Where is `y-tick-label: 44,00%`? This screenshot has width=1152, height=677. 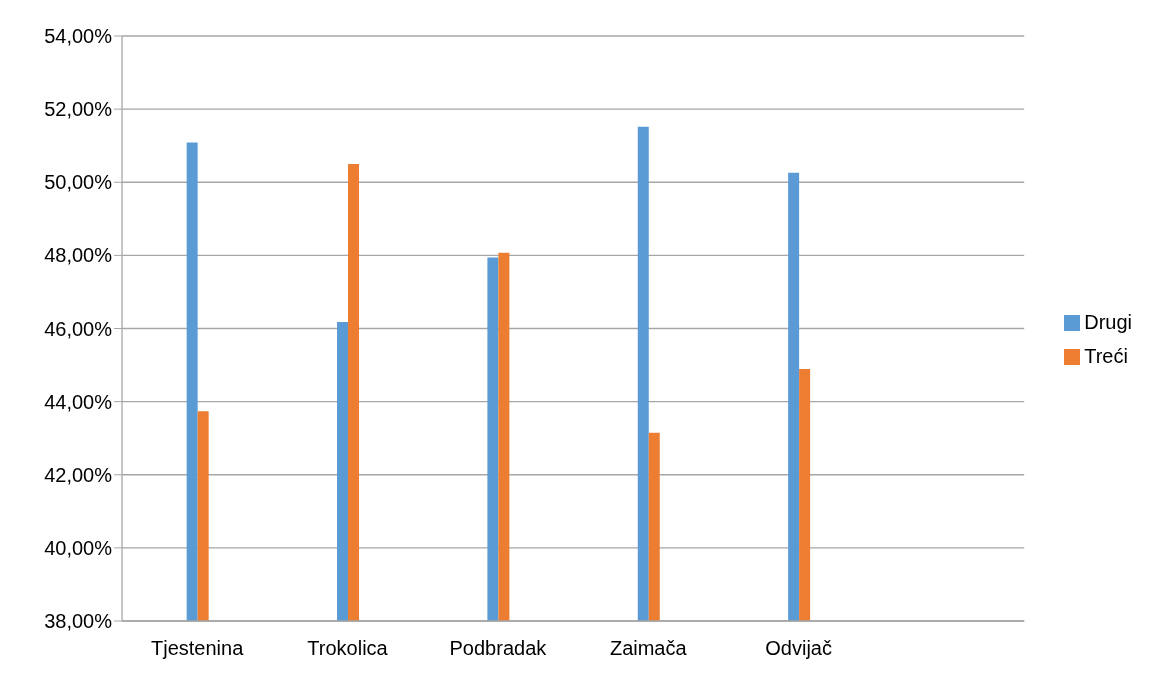
y-tick-label: 44,00% is located at coordinates (78, 401).